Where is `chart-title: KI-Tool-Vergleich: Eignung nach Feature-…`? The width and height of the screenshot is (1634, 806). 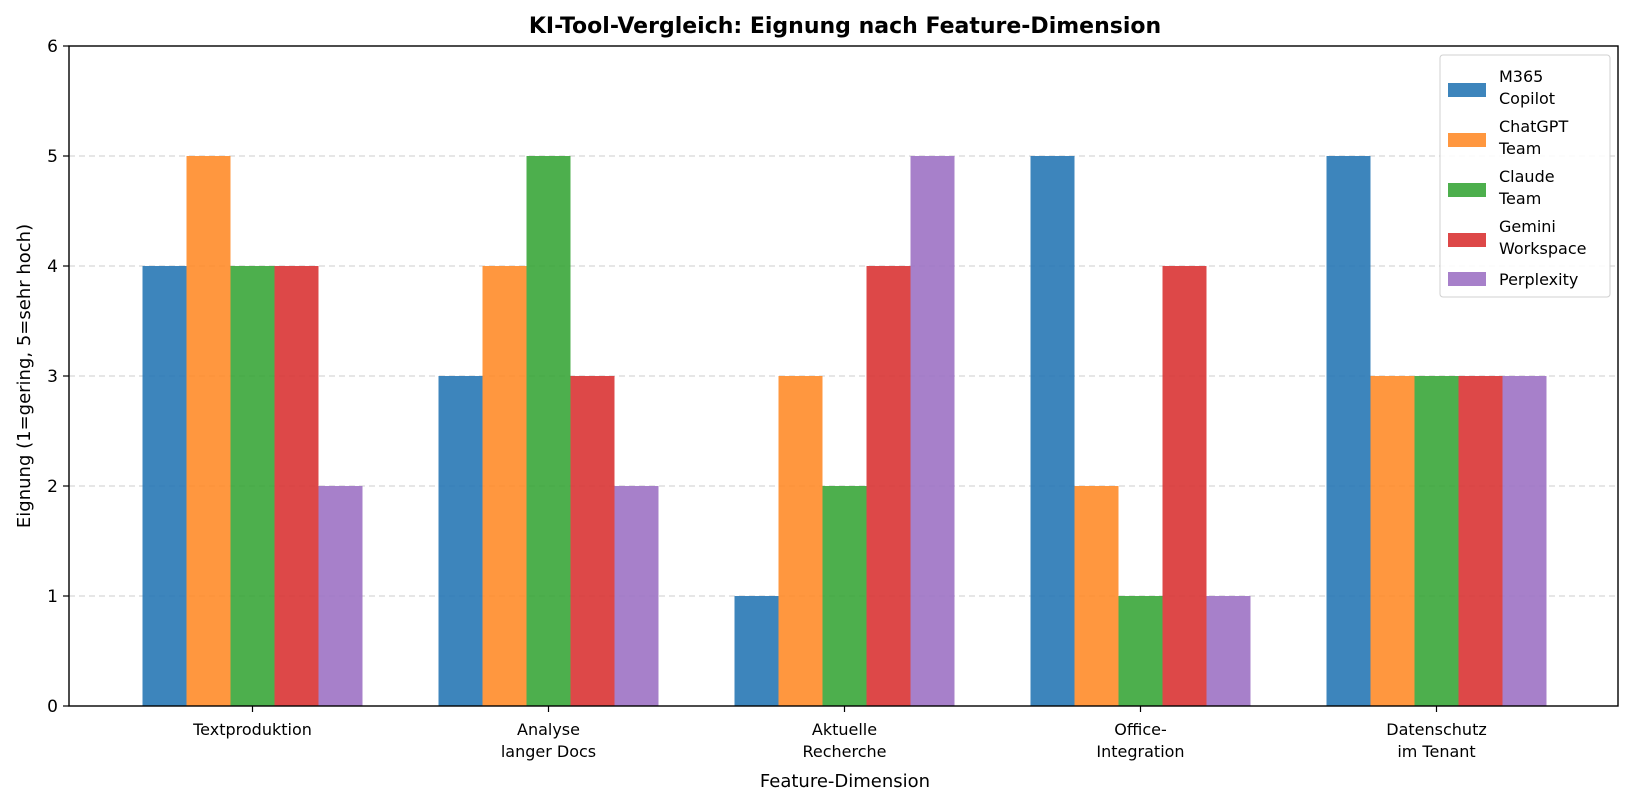
chart-title: KI-Tool-Vergleich: Eignung nach Feature-… is located at coordinates (845, 26).